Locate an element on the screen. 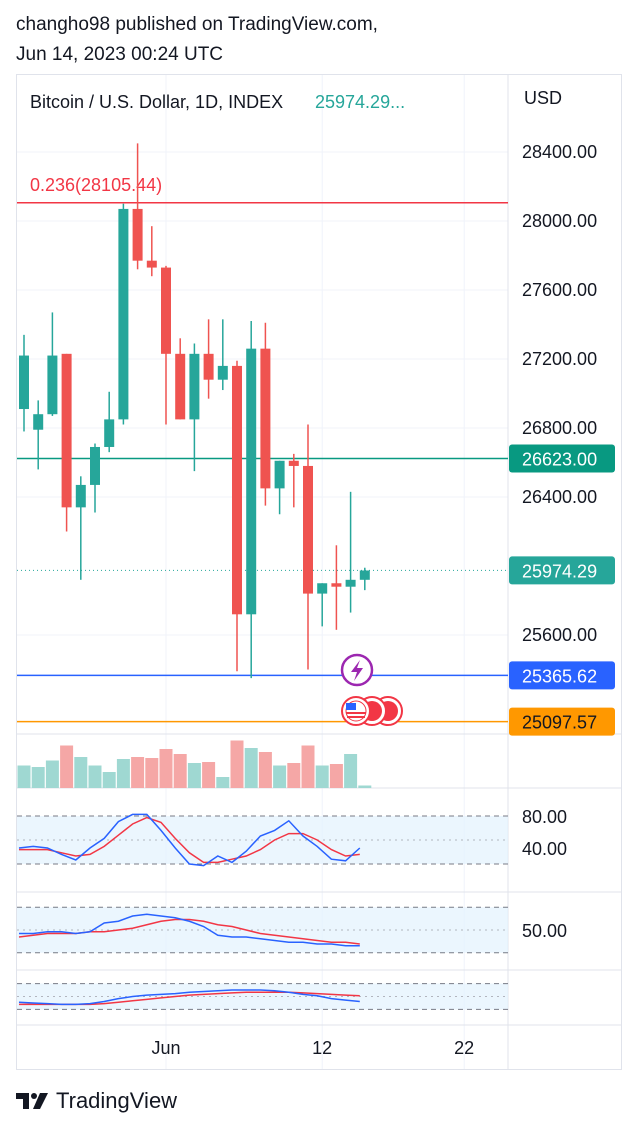 The height and width of the screenshot is (1130, 640). price-level-tag-label: 26623.00 is located at coordinates (559, 460).